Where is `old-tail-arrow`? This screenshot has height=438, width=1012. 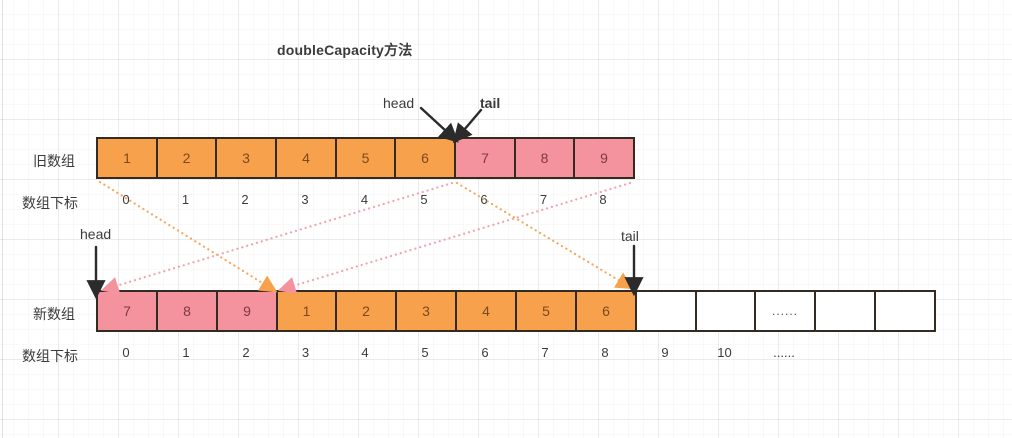 old-tail-arrow is located at coordinates (467, 126).